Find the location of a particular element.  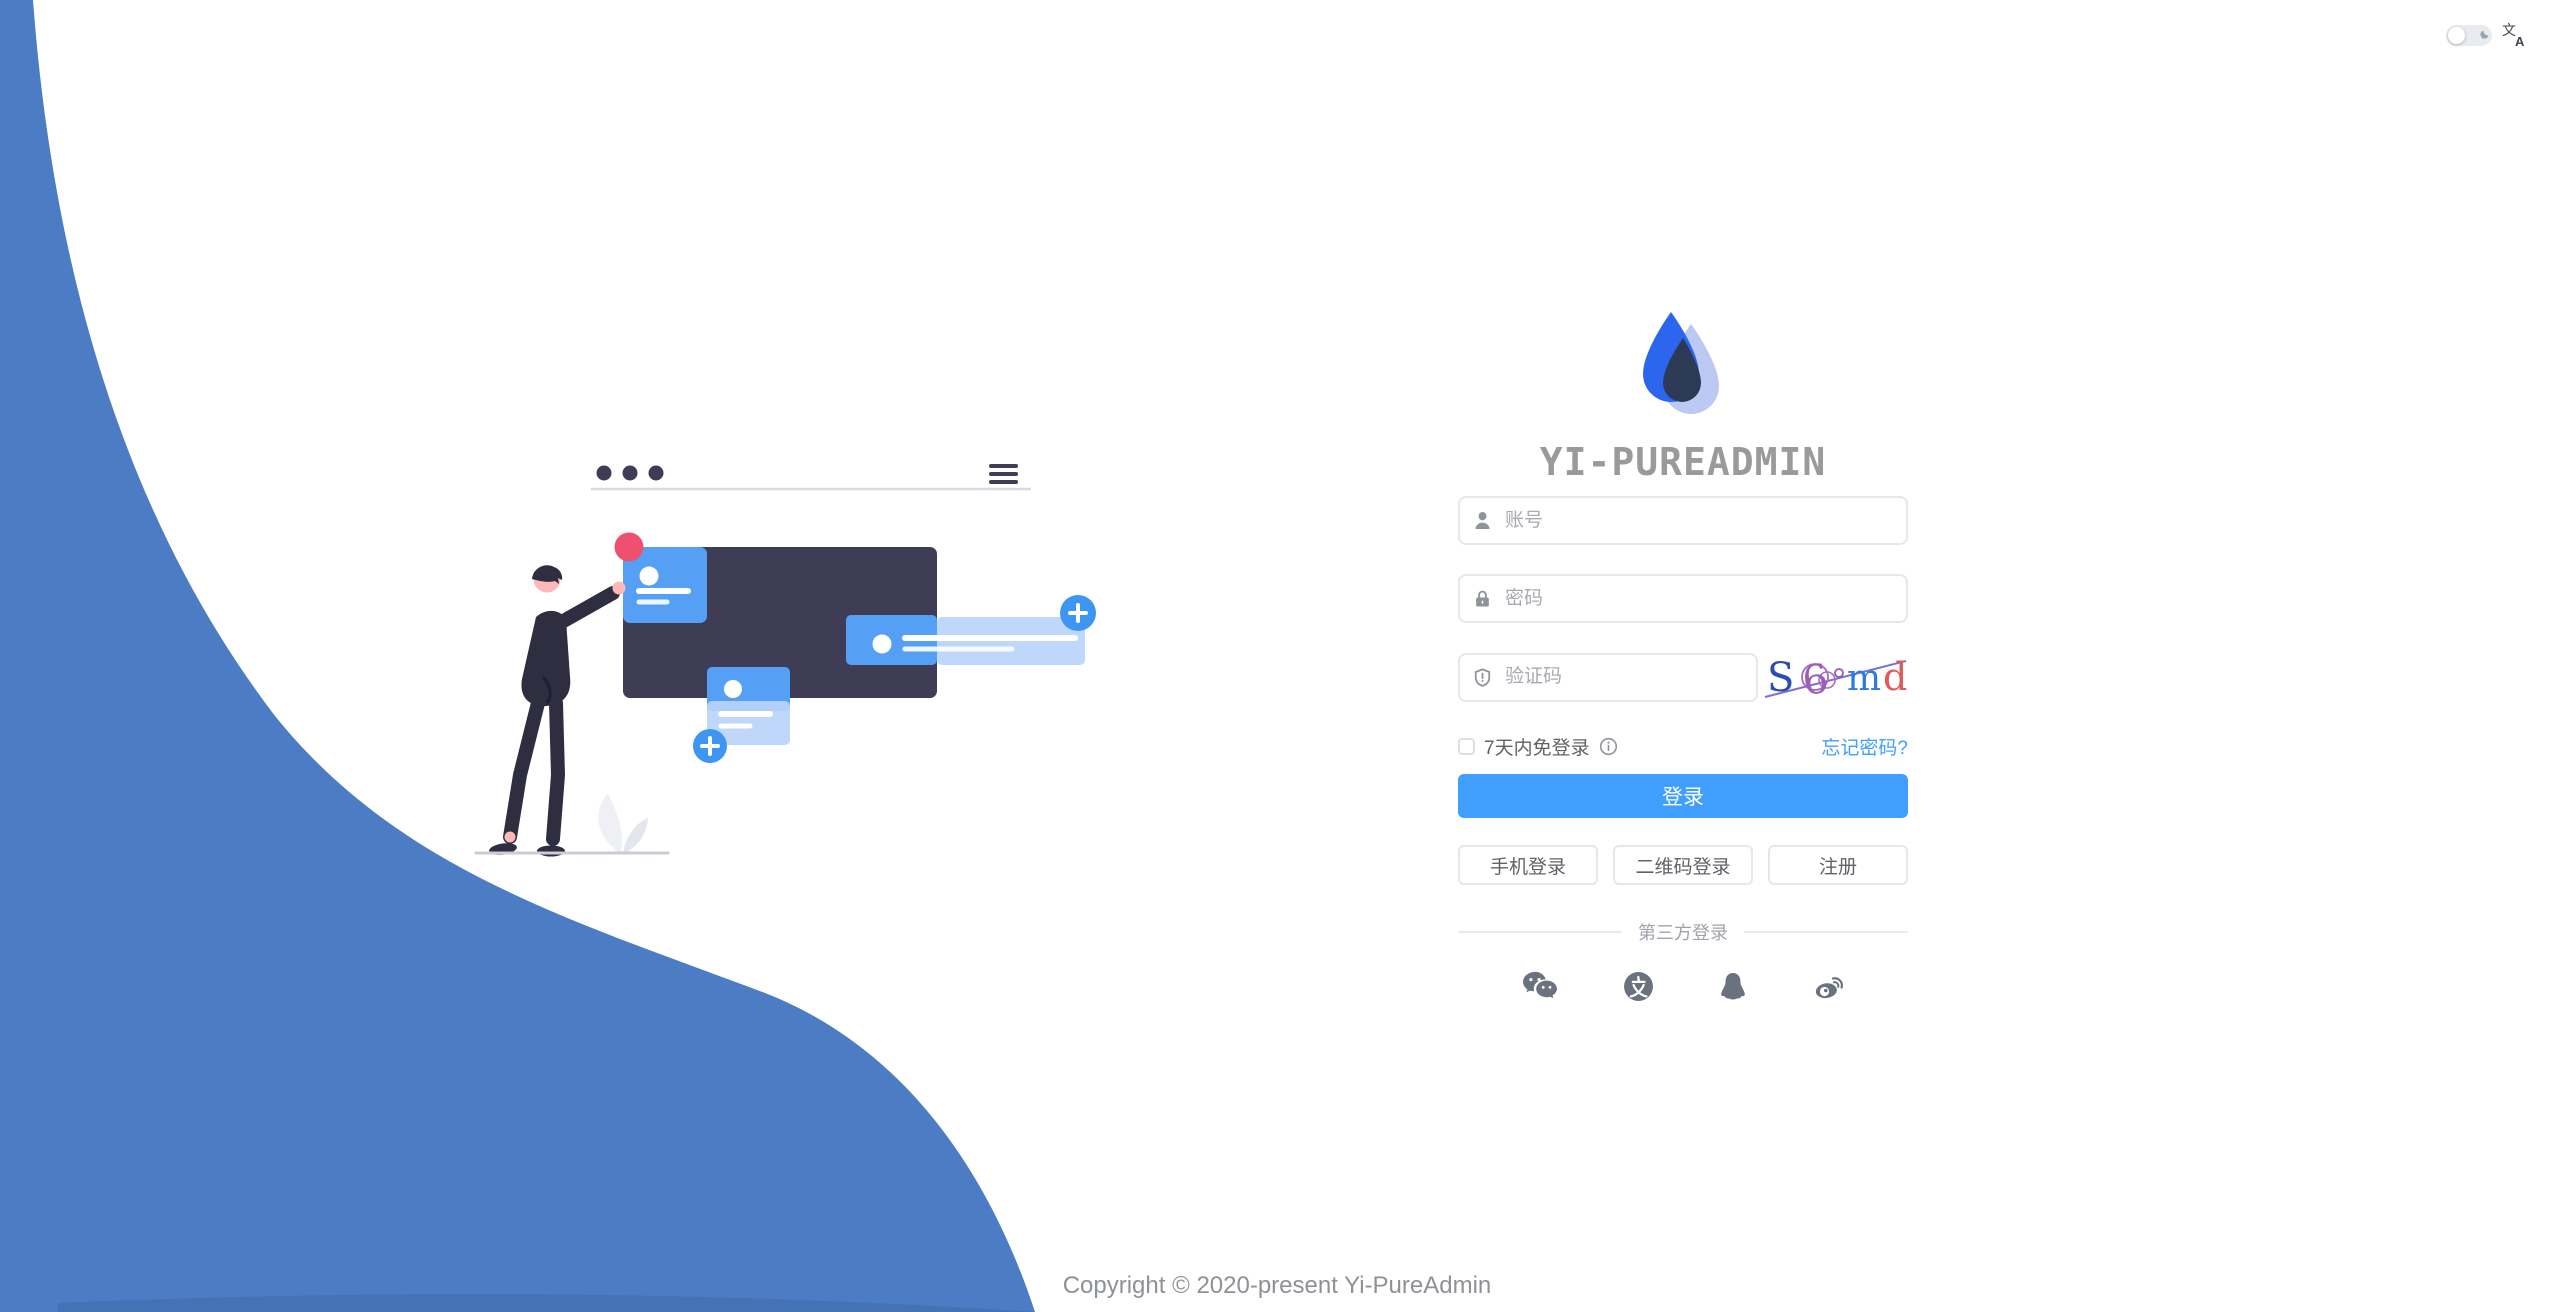

divider-label: 第三方登录 is located at coordinates (1683, 933).